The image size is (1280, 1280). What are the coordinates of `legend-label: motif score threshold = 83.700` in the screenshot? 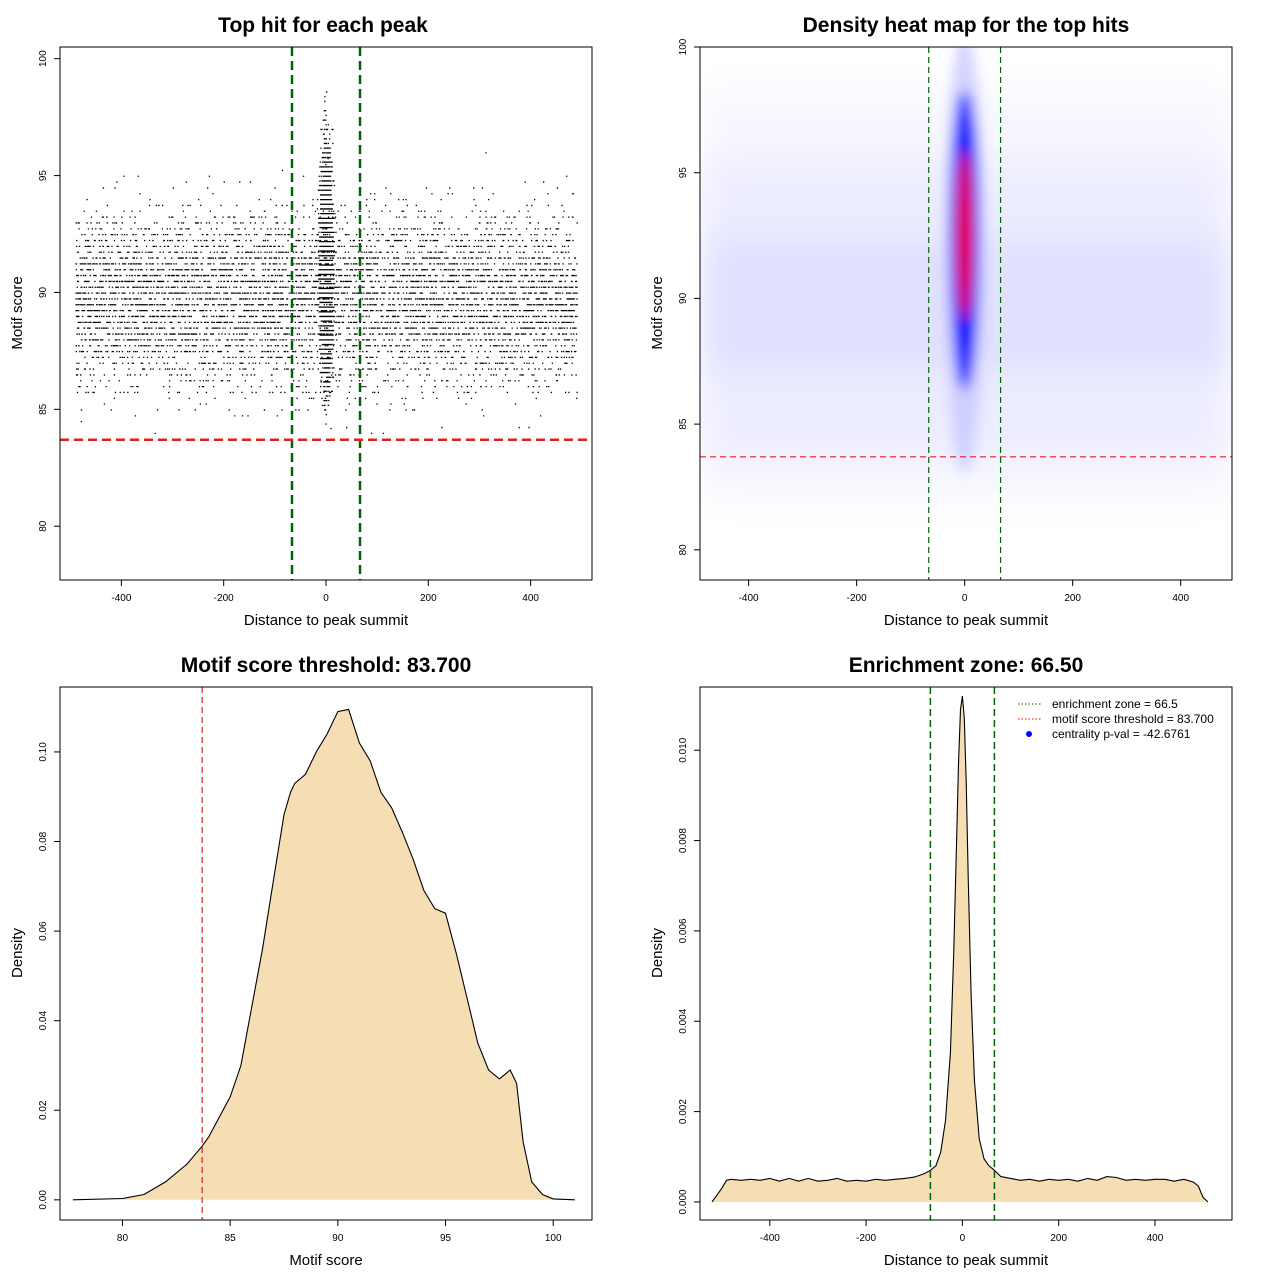 It's located at (1133, 719).